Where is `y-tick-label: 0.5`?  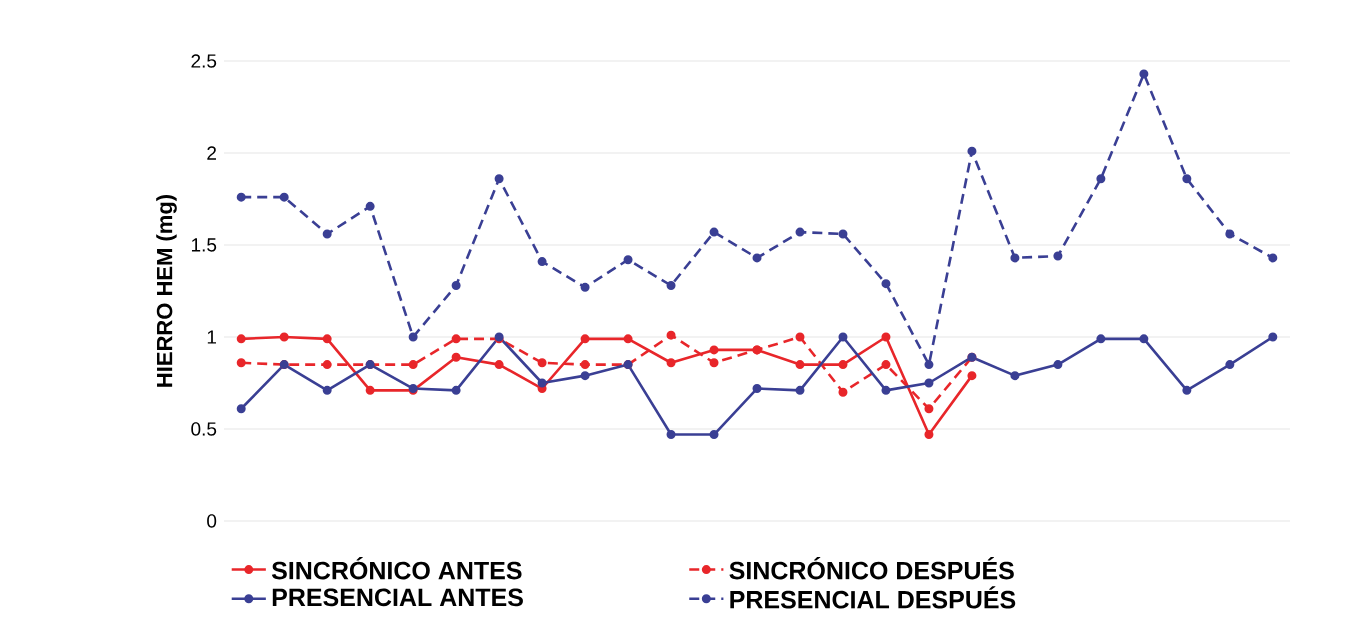 y-tick-label: 0.5 is located at coordinates (204, 429).